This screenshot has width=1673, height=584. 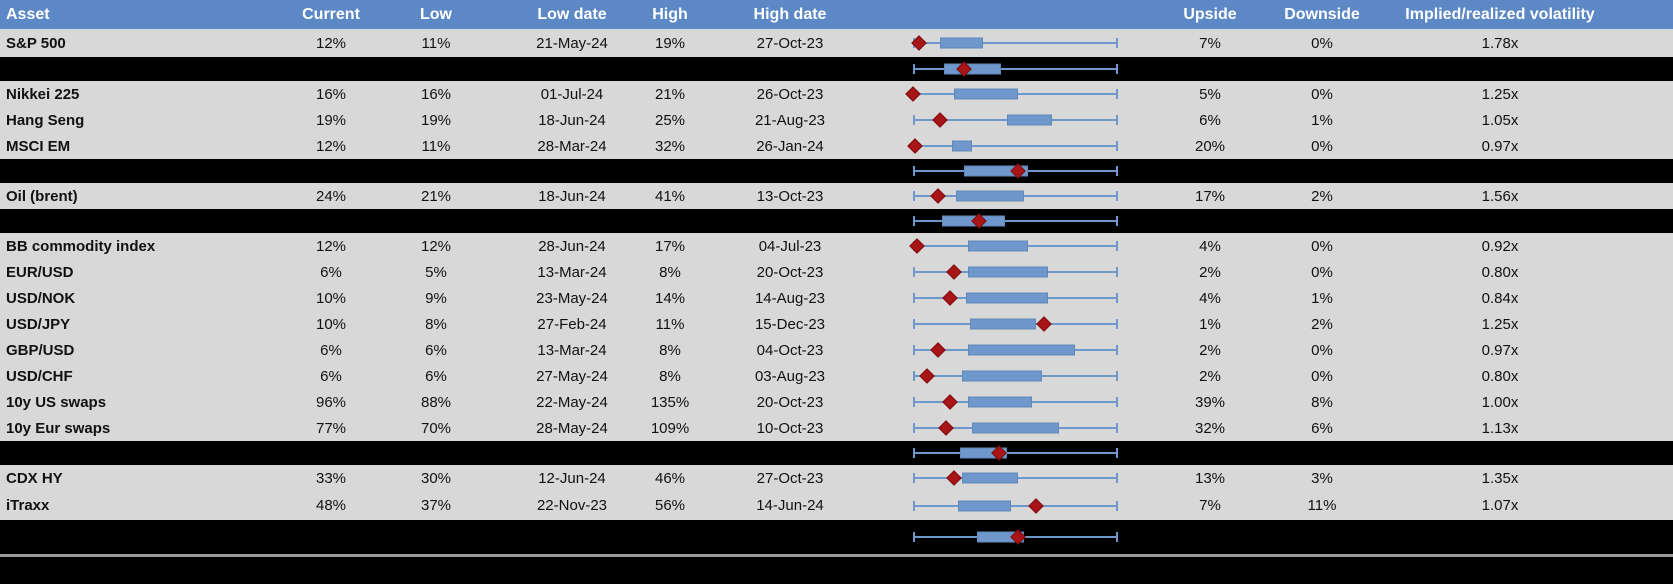 What do you see at coordinates (436, 171) in the screenshot?
I see `low-value` at bounding box center [436, 171].